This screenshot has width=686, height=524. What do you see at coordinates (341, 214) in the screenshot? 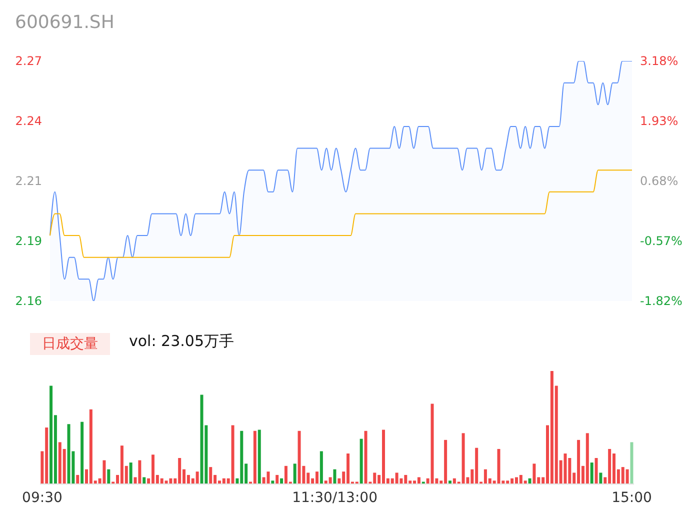
I see `line-series` at bounding box center [341, 214].